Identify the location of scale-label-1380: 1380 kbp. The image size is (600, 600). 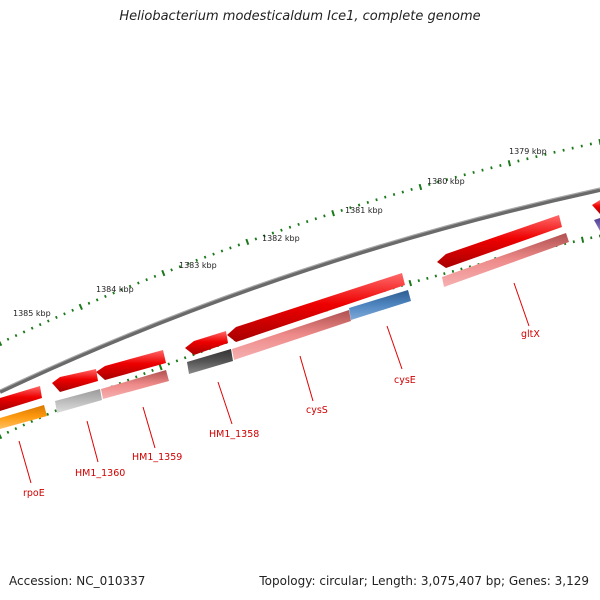
(446, 181).